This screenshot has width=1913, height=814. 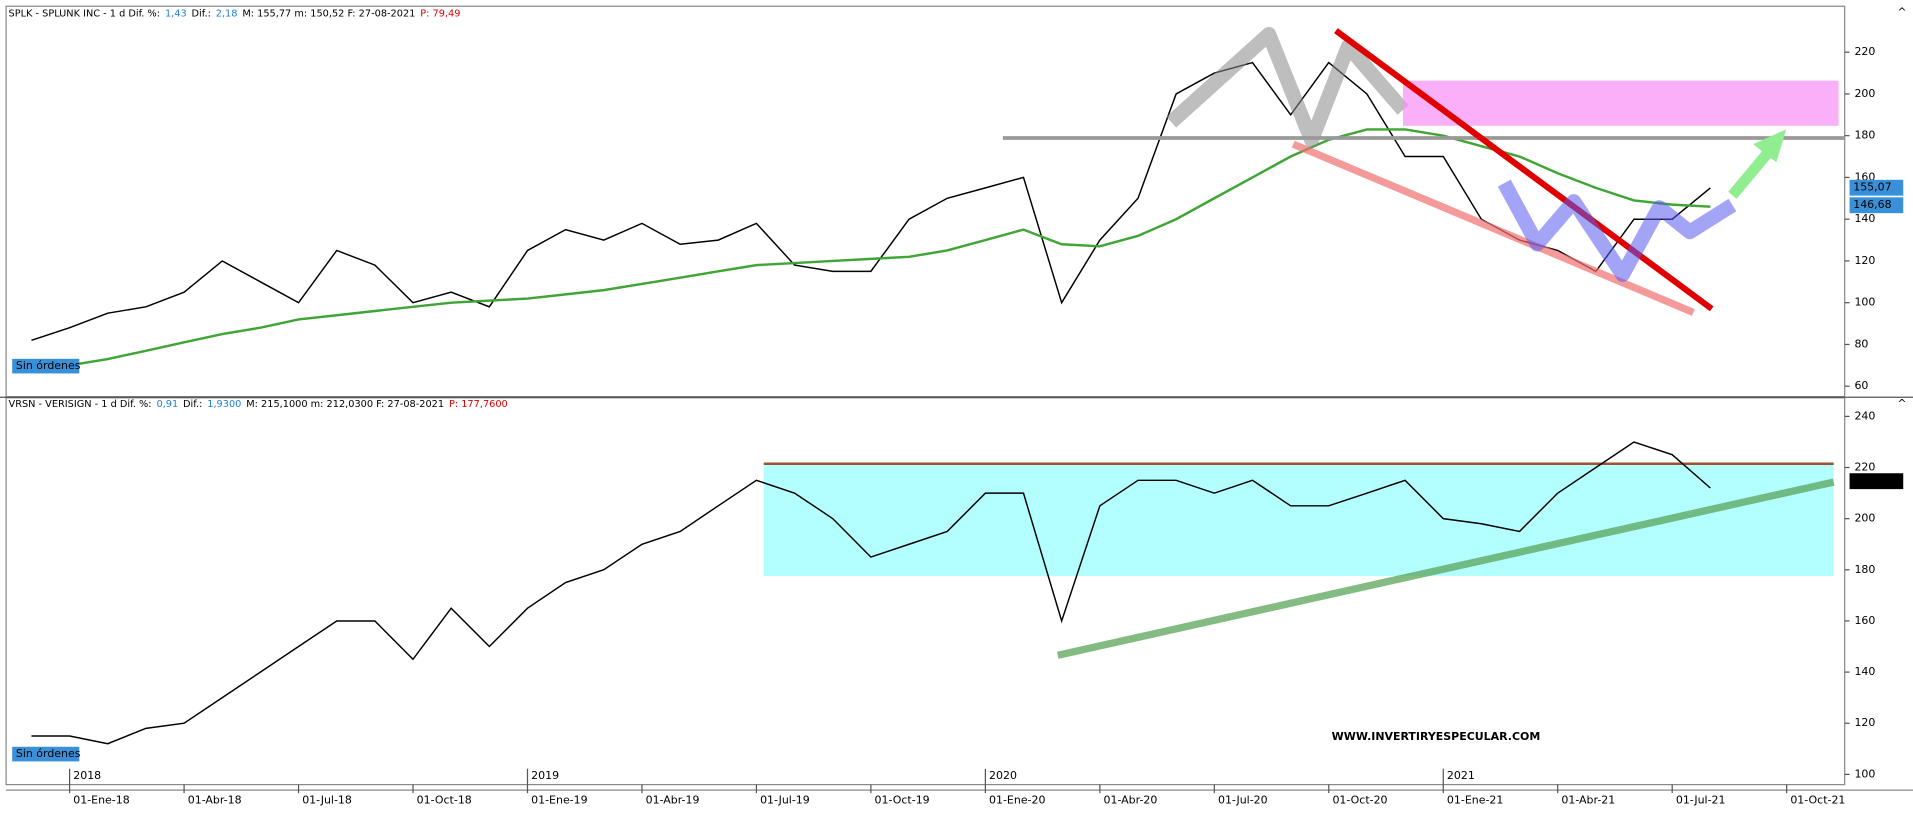 What do you see at coordinates (1359, 799) in the screenshot?
I see `x-tick-label: 01-Oct-20` at bounding box center [1359, 799].